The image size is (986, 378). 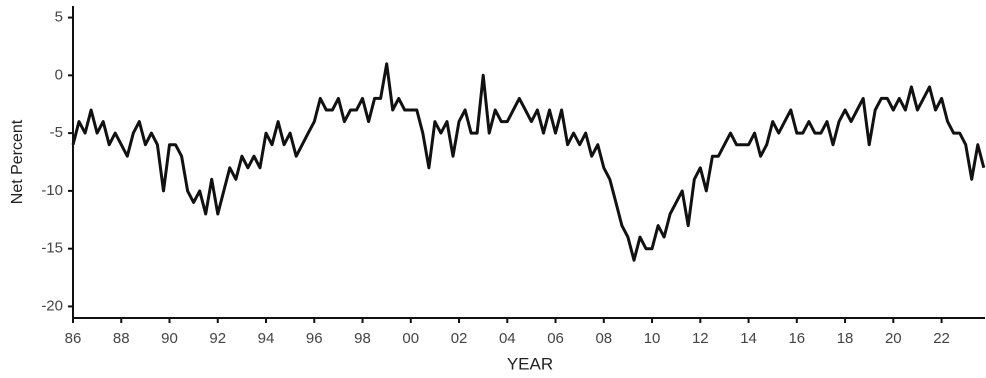 I want to click on y-tick-label: 5, so click(x=59, y=17).